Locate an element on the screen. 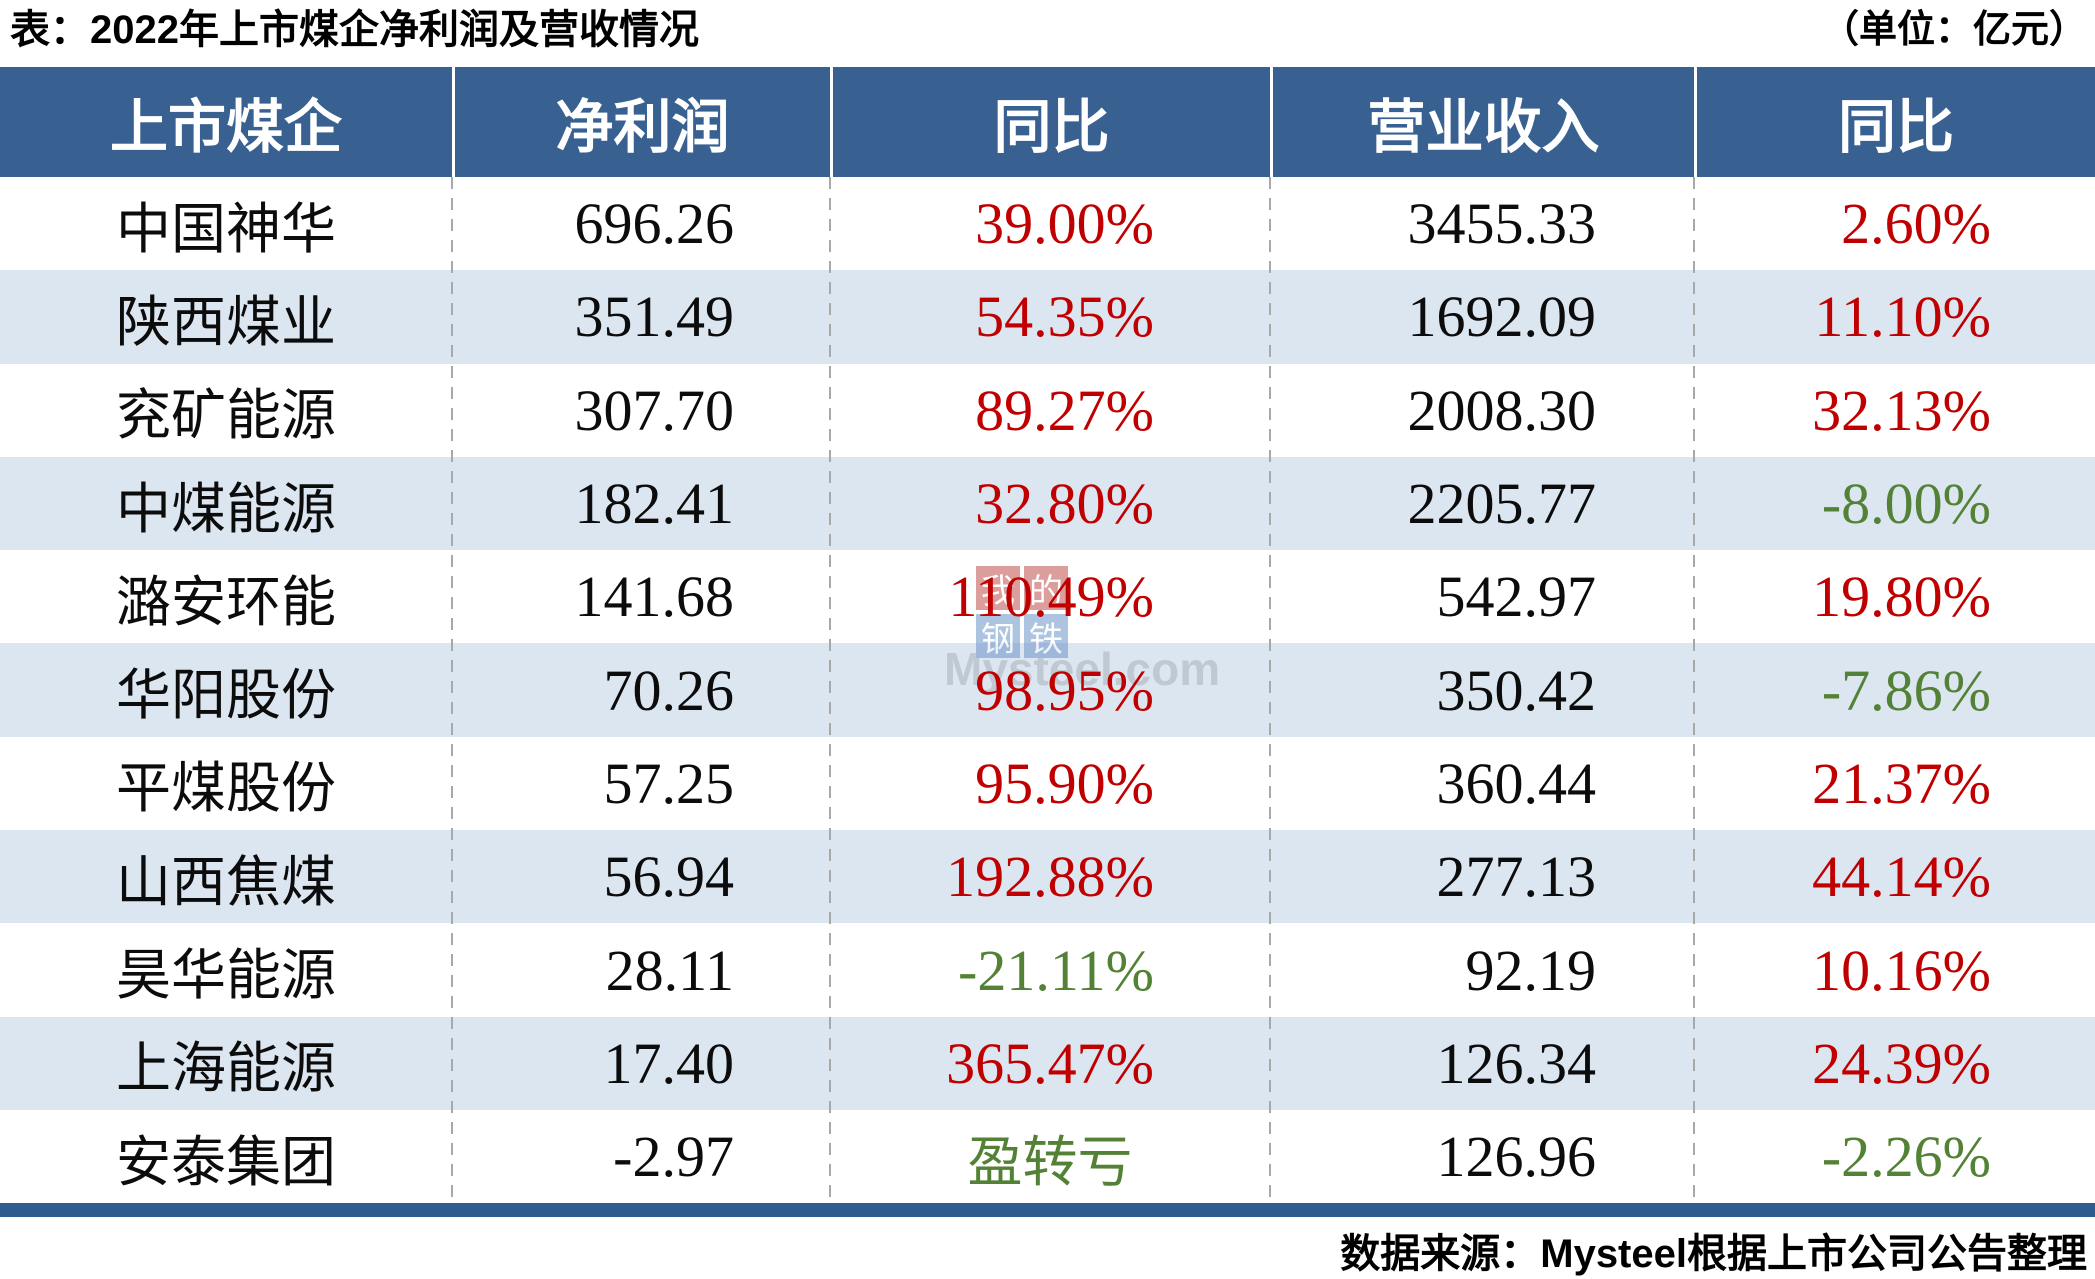  cell-revenue: 2008.30 is located at coordinates (1502, 410).